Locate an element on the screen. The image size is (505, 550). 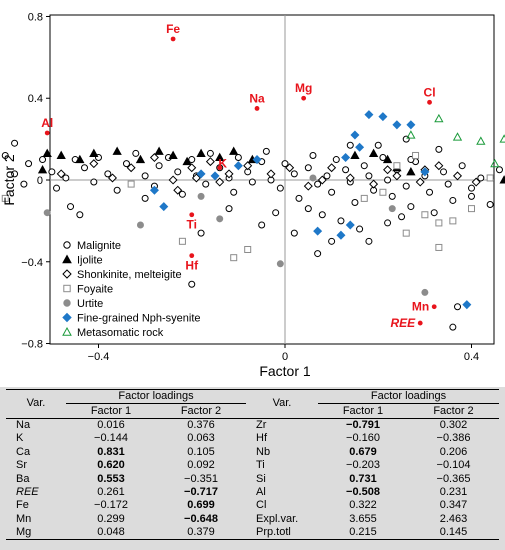
loading-label-mg: Mg is located at coordinates (303, 88).